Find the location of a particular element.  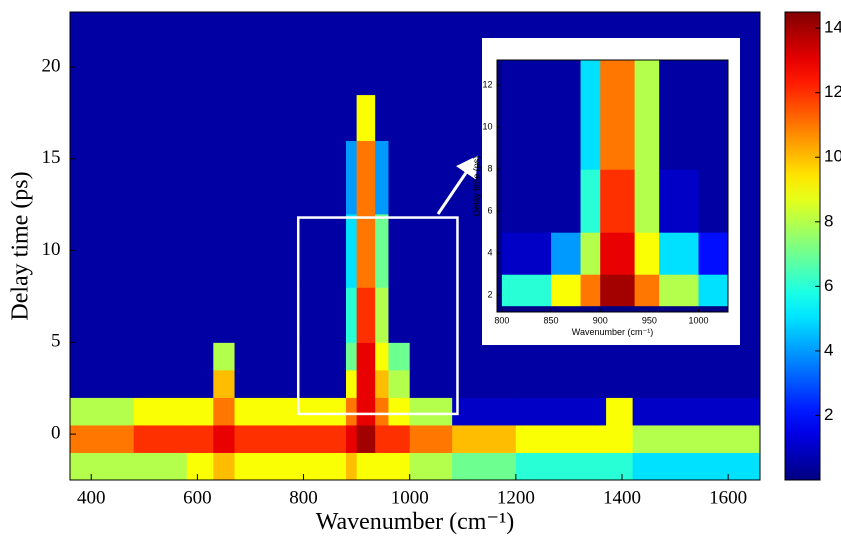

y-tick-label: 4 is located at coordinates (489, 253).